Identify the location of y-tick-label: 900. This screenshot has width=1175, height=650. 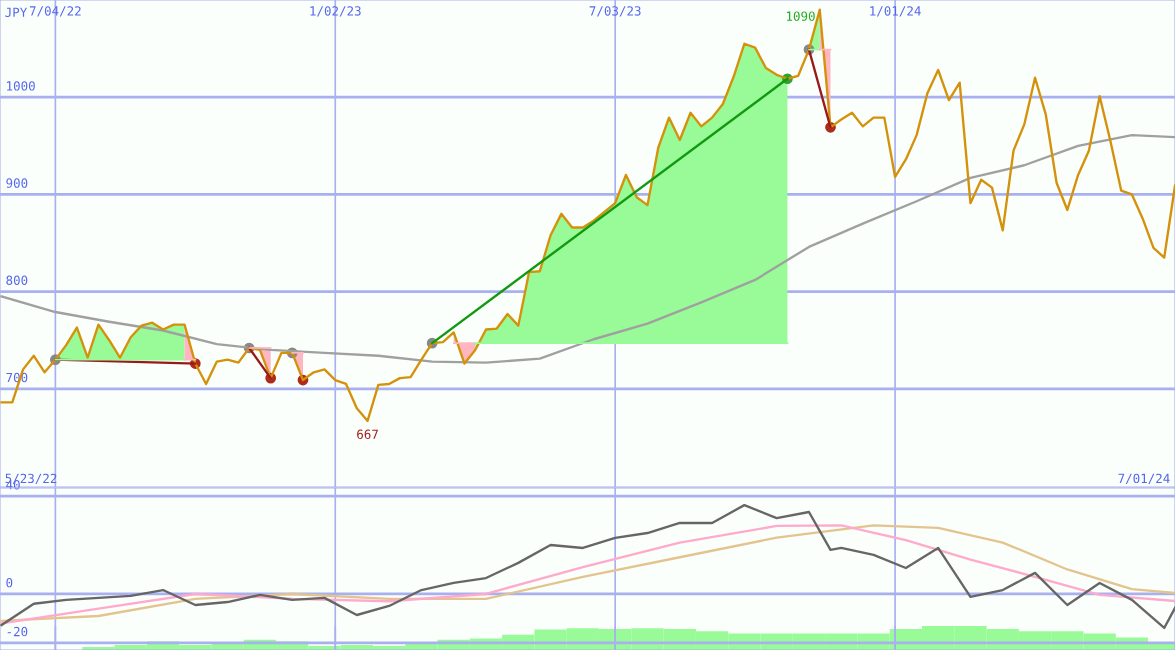
(17, 183).